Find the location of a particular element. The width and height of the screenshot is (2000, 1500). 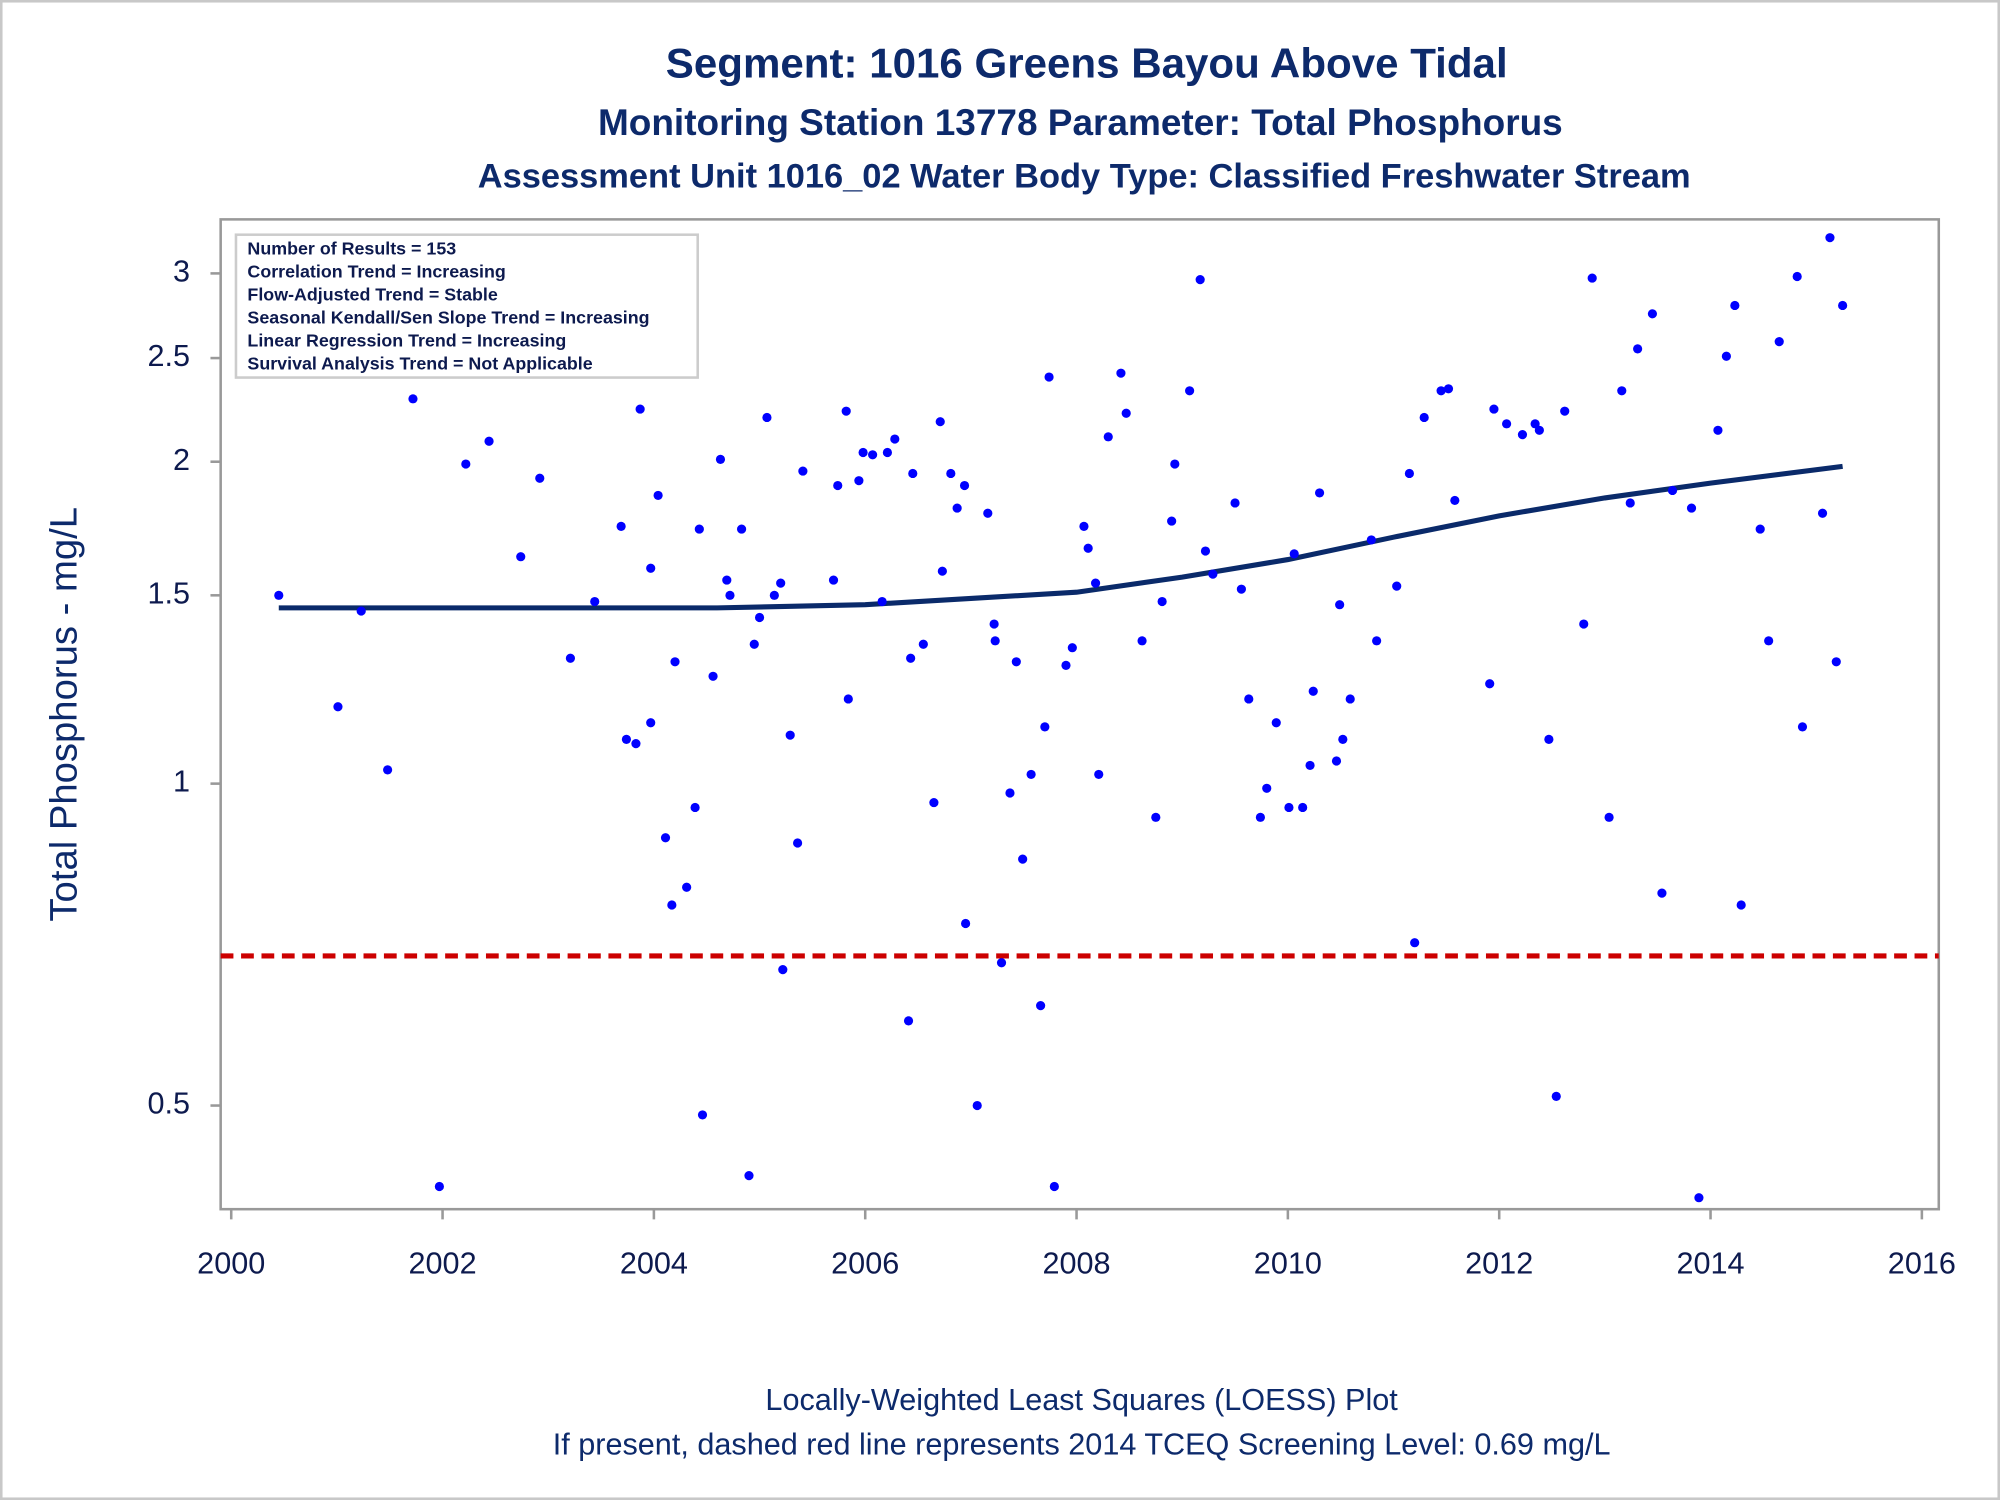

y-axis-label: Total Phosphorus - mg/L is located at coordinates (63, 714).